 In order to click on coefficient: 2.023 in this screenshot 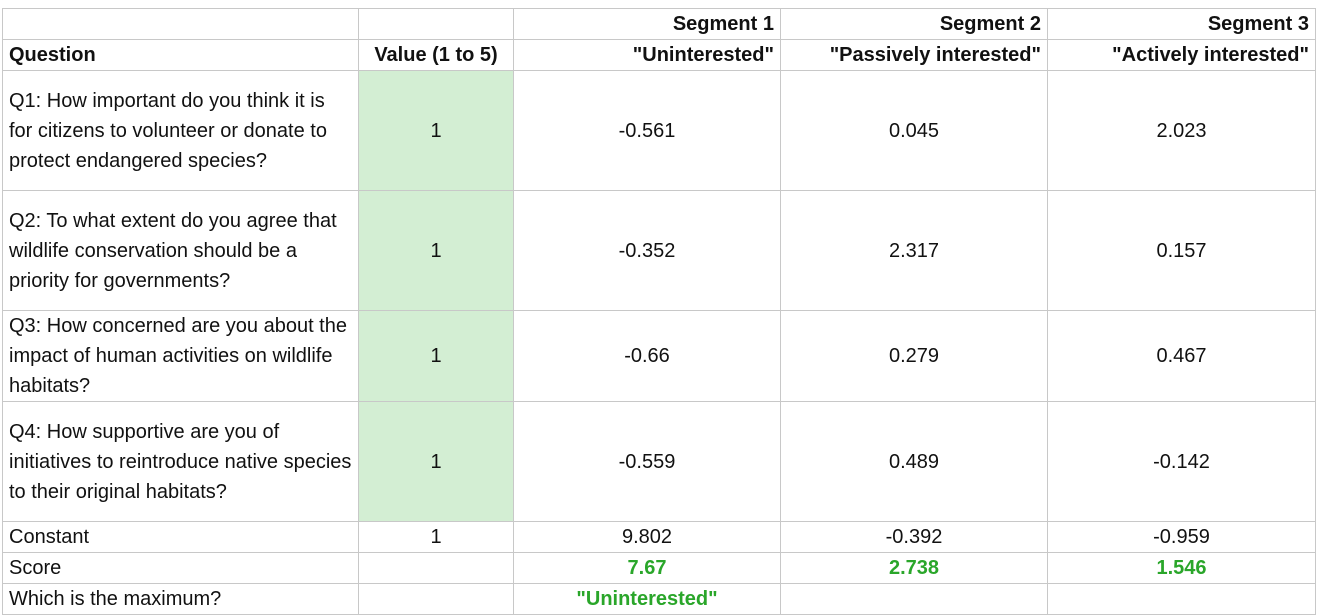, I will do `click(1181, 130)`.